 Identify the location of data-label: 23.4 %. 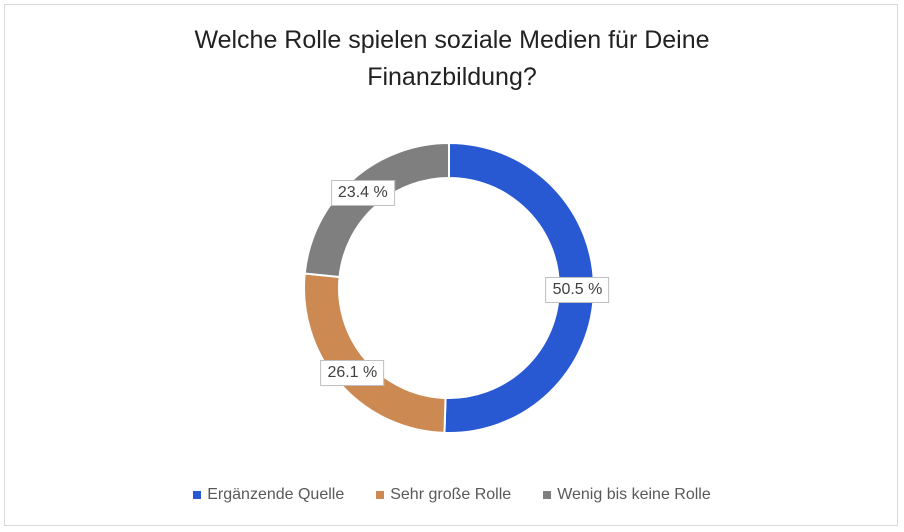
(362, 192).